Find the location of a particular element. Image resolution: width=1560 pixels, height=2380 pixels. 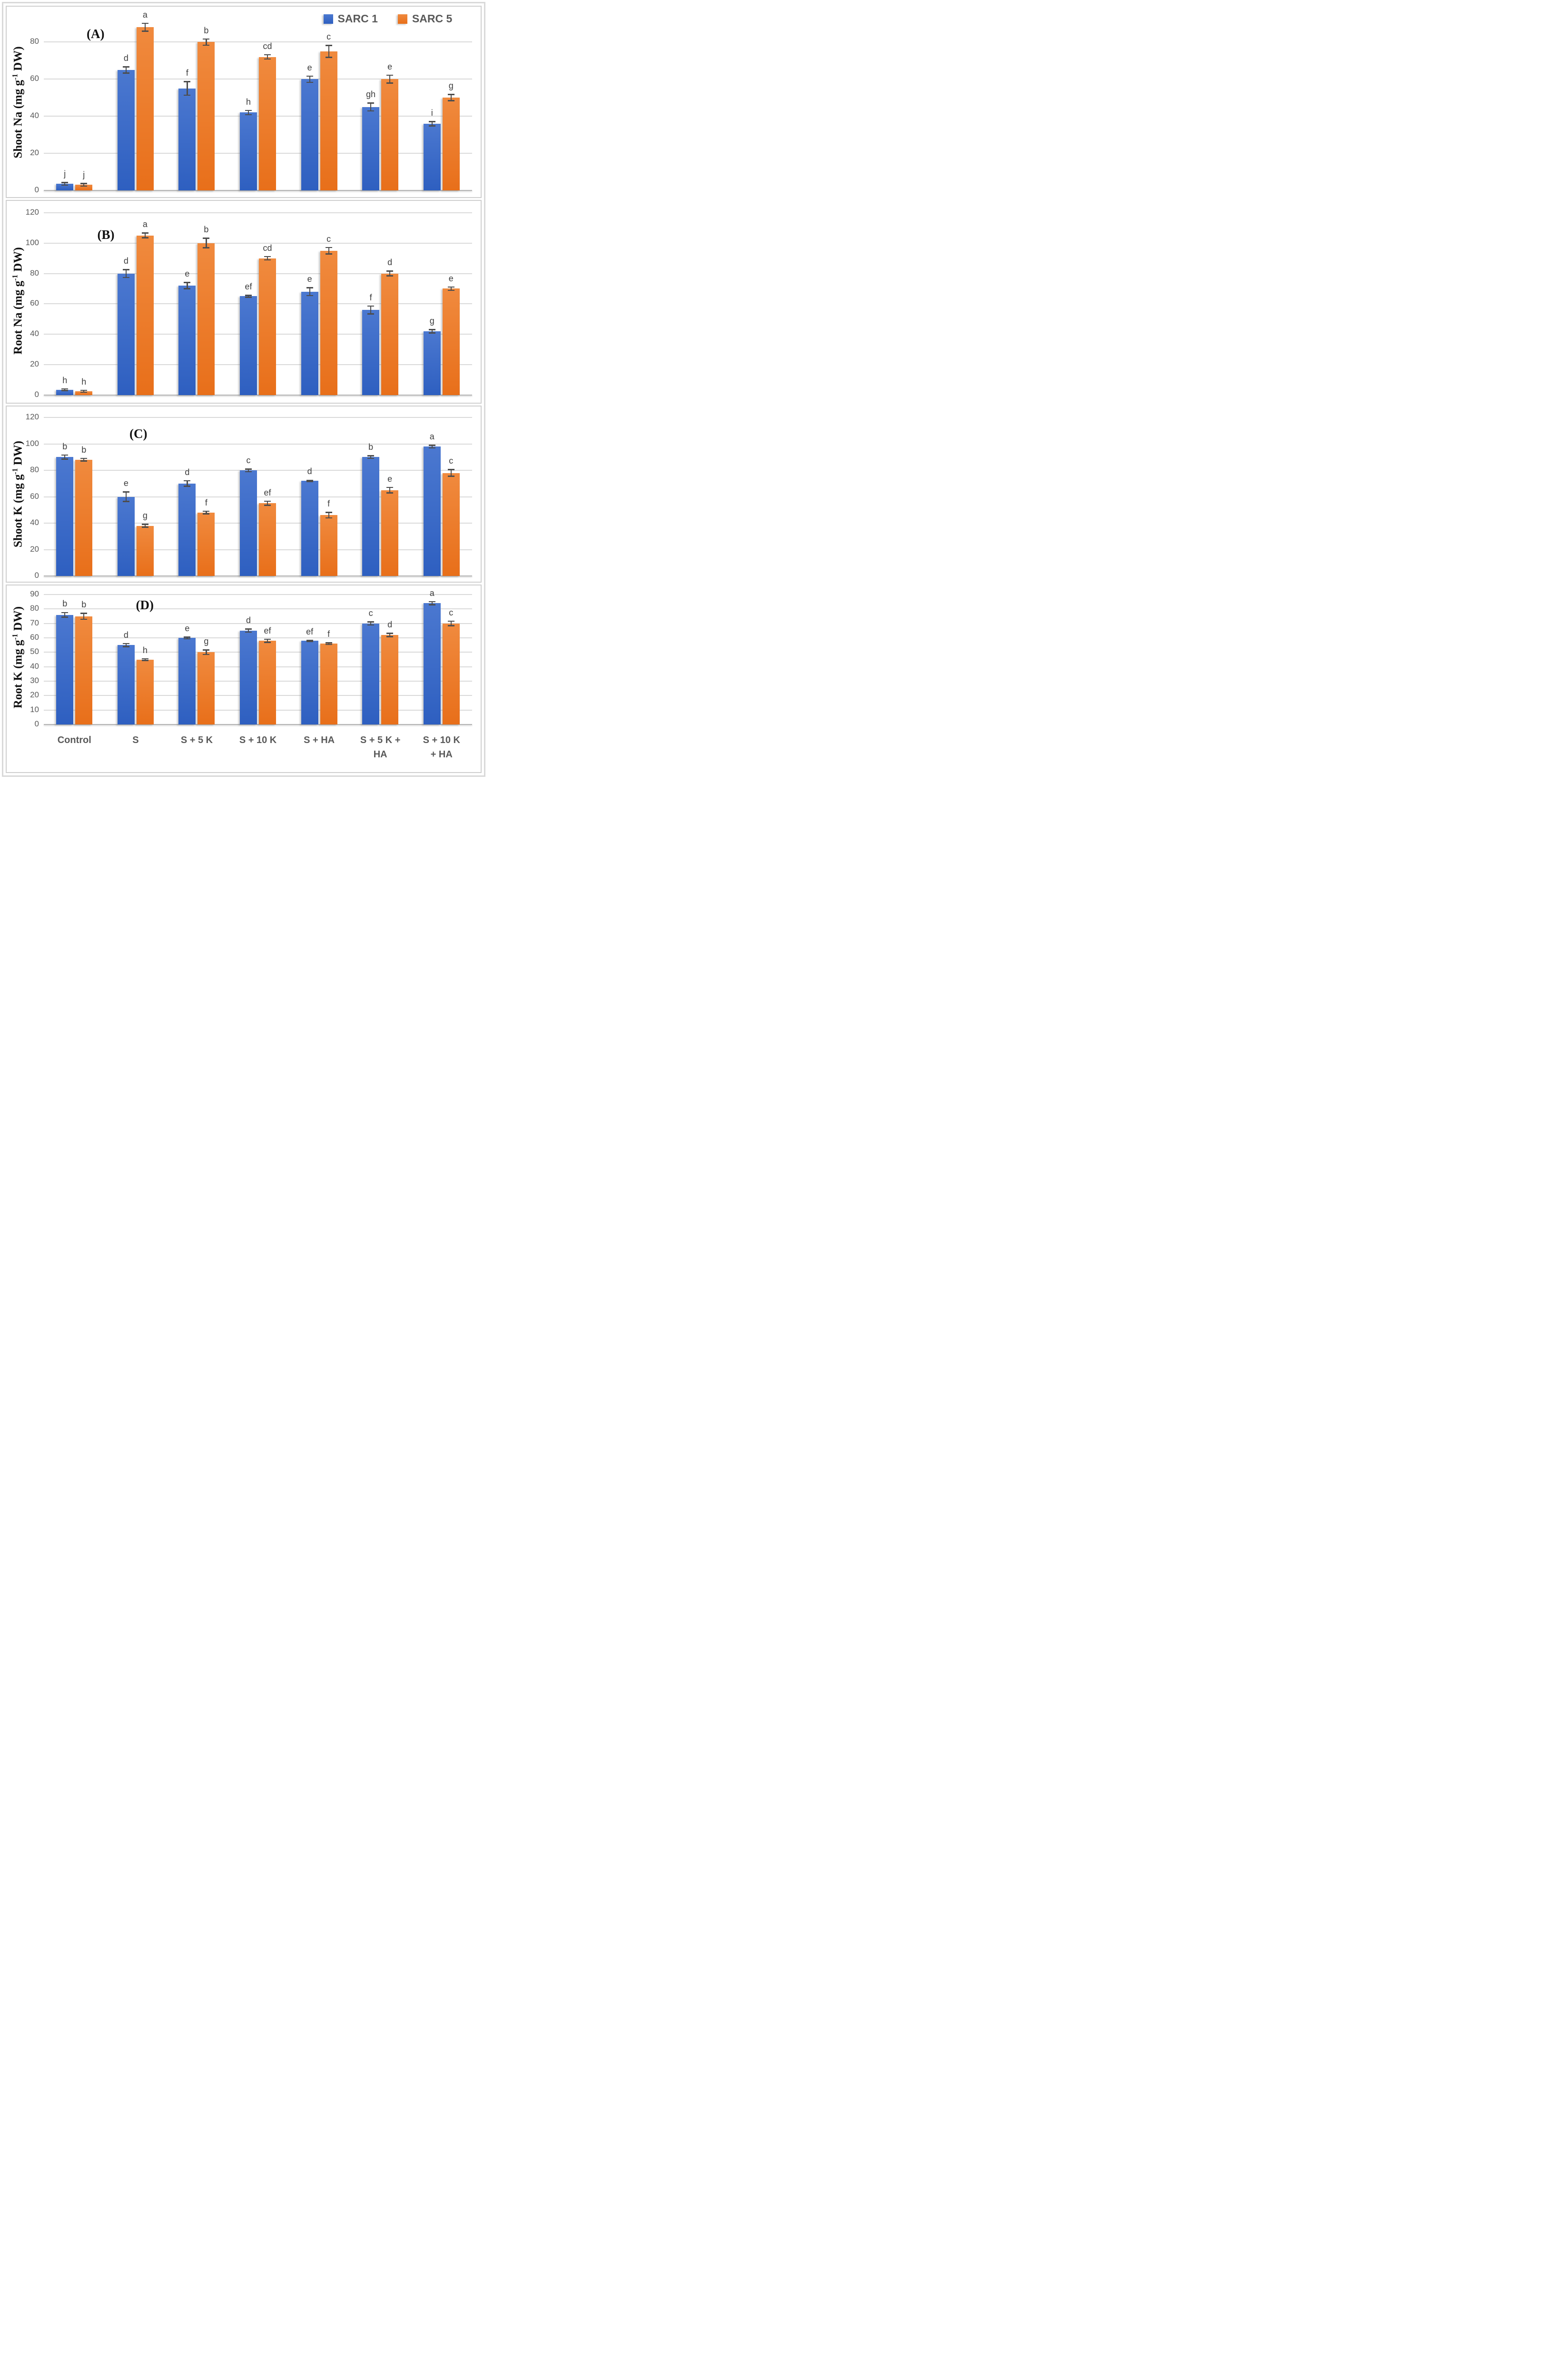

significance-letter: j is located at coordinates (84, 175).